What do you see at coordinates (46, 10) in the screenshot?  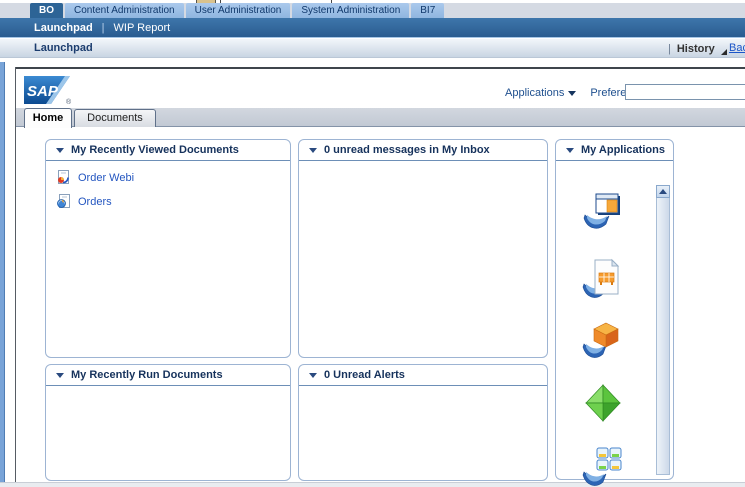 I see `tab-bo: BO` at bounding box center [46, 10].